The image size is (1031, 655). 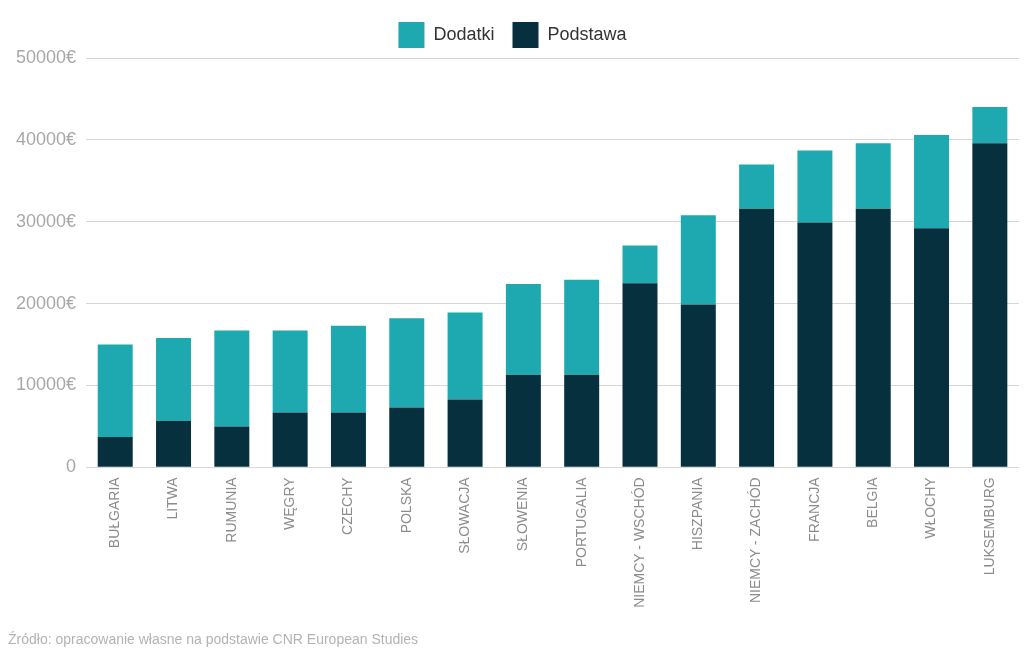 What do you see at coordinates (813, 509) in the screenshot?
I see `x-tick-label: FRANCJA` at bounding box center [813, 509].